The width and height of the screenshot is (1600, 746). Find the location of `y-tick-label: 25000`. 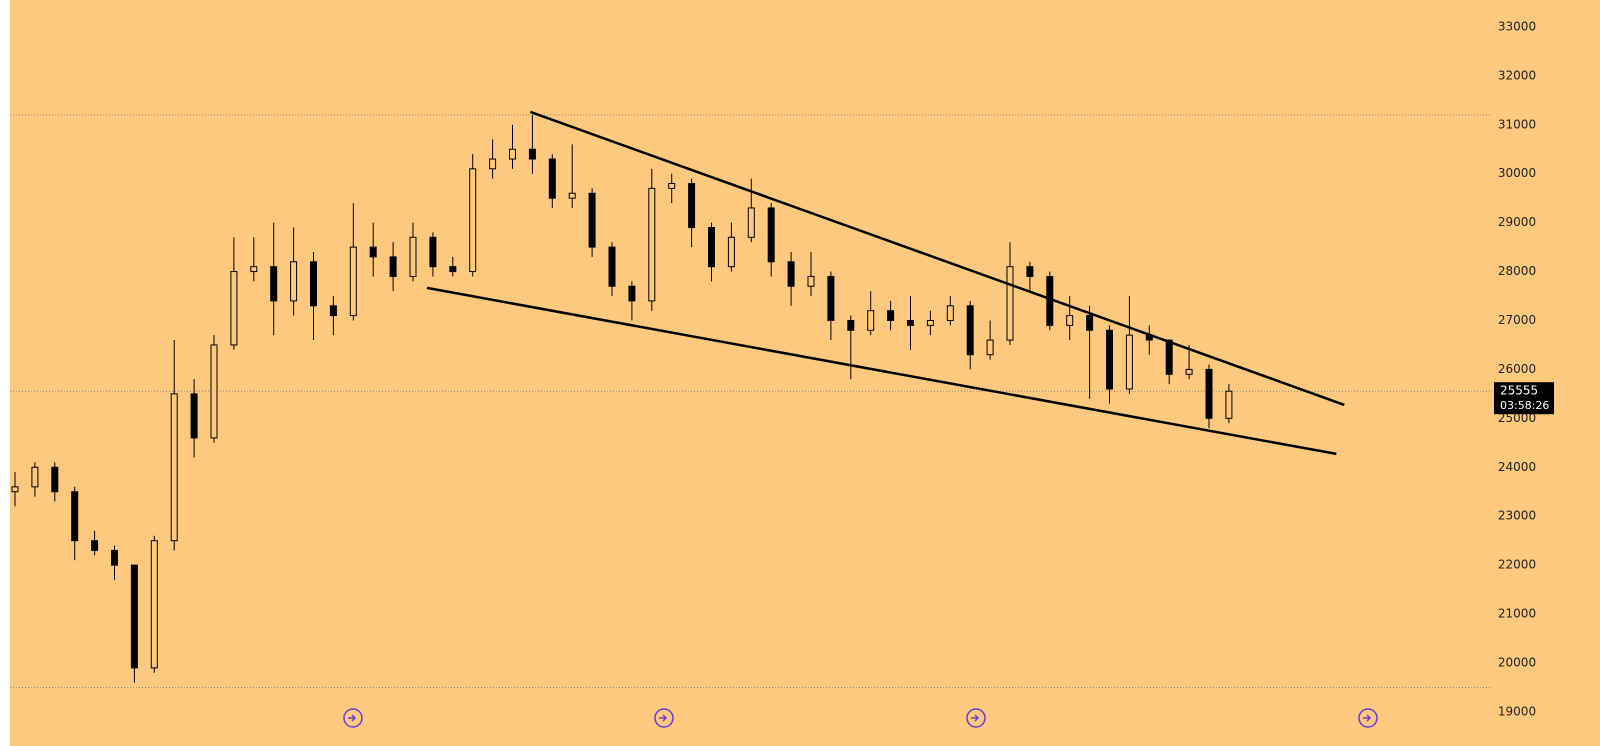

y-tick-label: 25000 is located at coordinates (1517, 418).